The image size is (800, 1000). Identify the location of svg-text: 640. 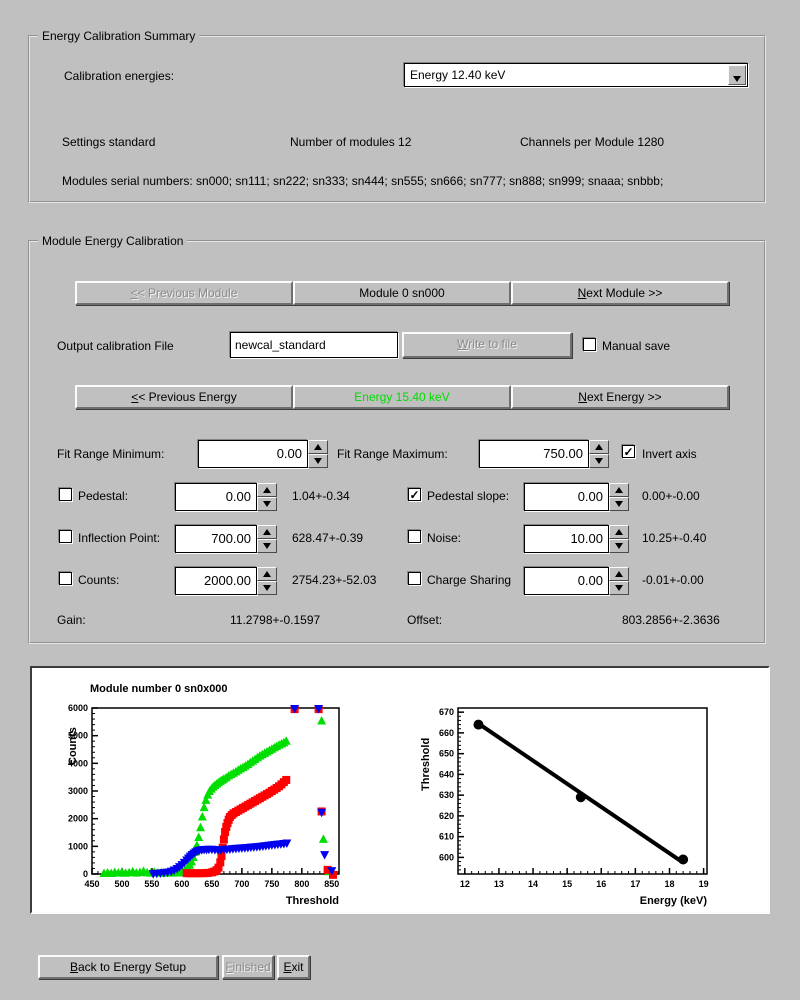
(446, 774).